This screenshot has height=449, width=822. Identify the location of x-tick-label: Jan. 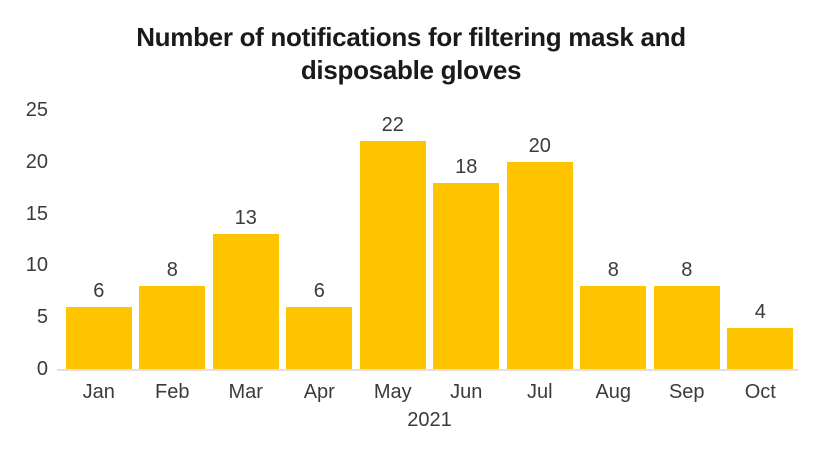
(98, 392).